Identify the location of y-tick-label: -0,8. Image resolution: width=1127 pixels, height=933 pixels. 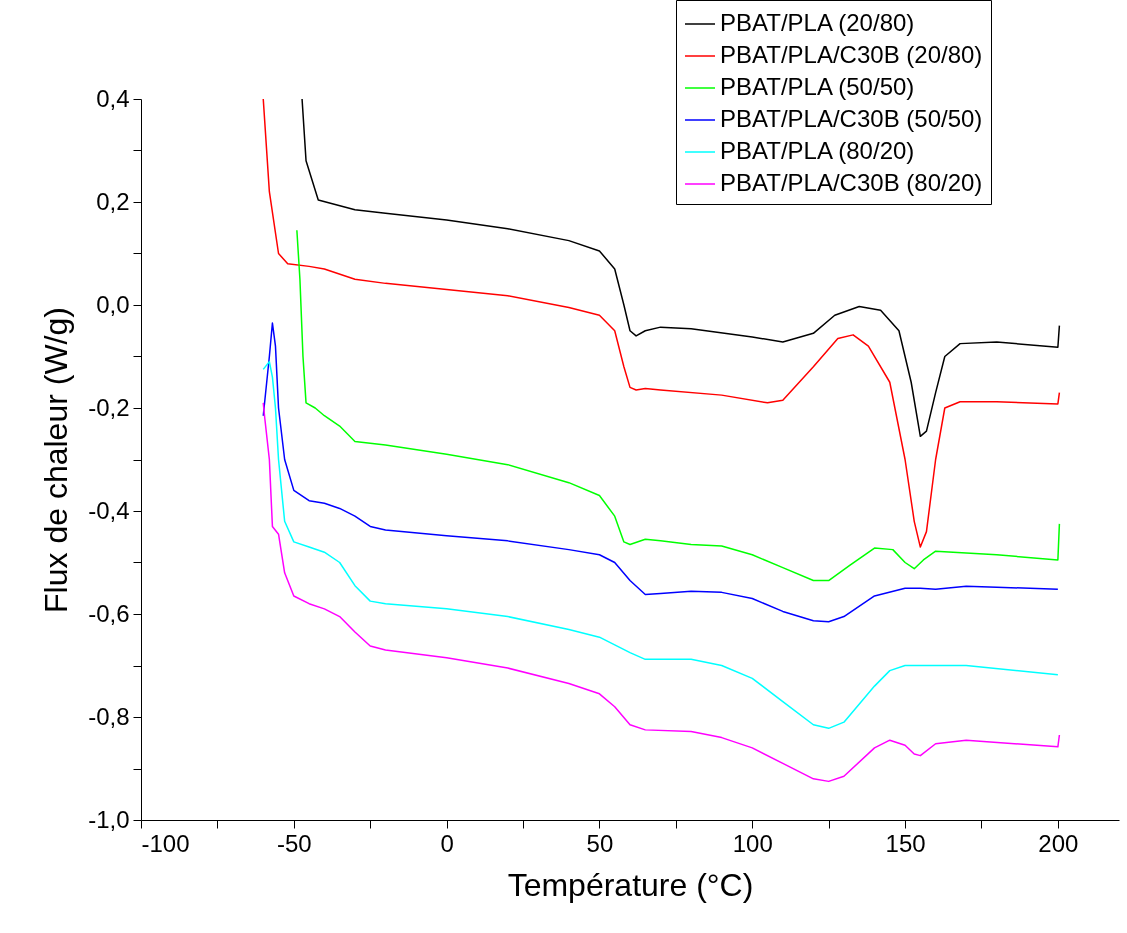
(109, 716).